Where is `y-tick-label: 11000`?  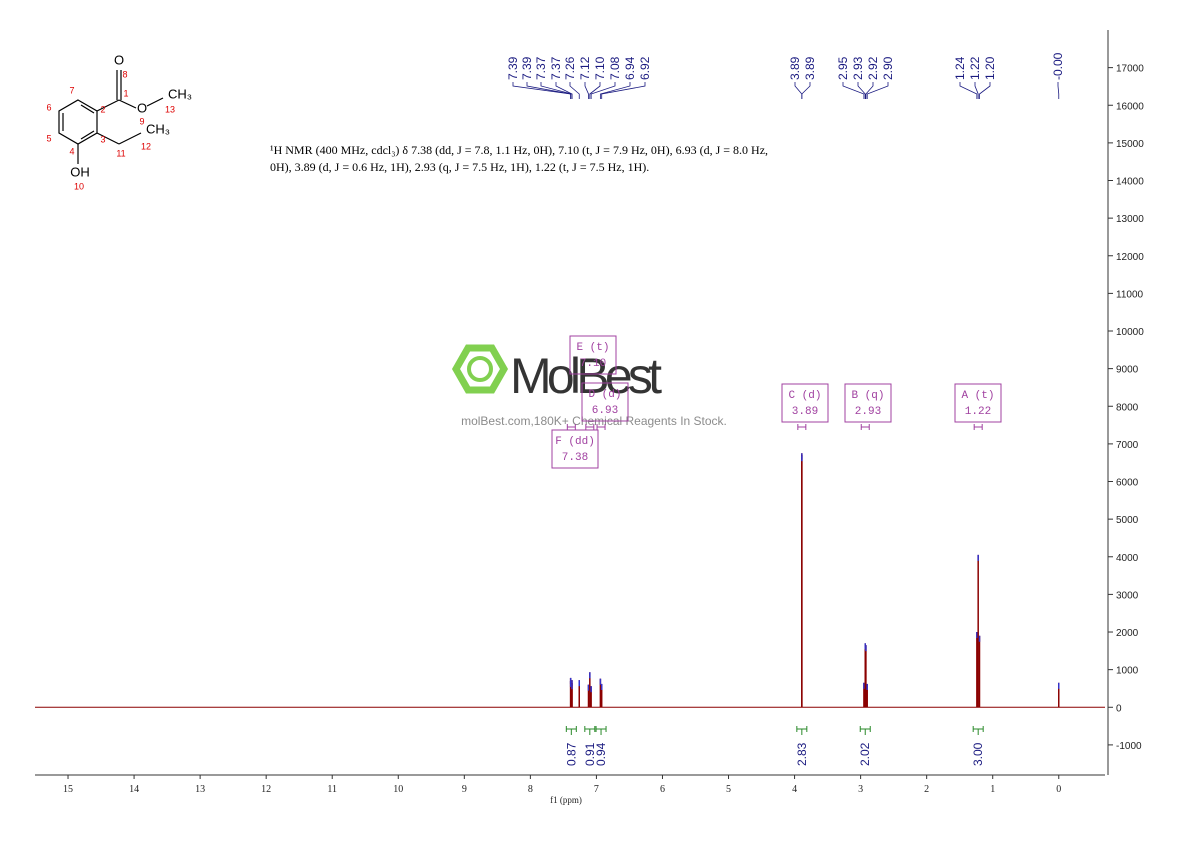
y-tick-label: 11000 is located at coordinates (1130, 294).